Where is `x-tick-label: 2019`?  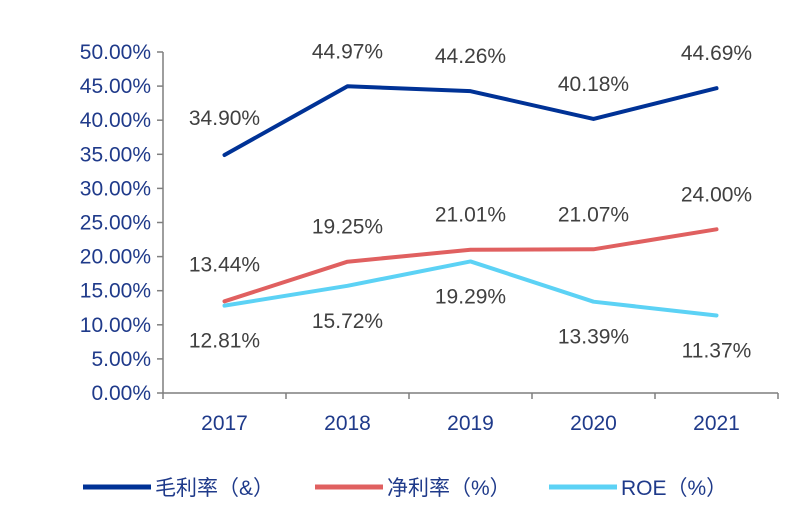 x-tick-label: 2019 is located at coordinates (470, 423).